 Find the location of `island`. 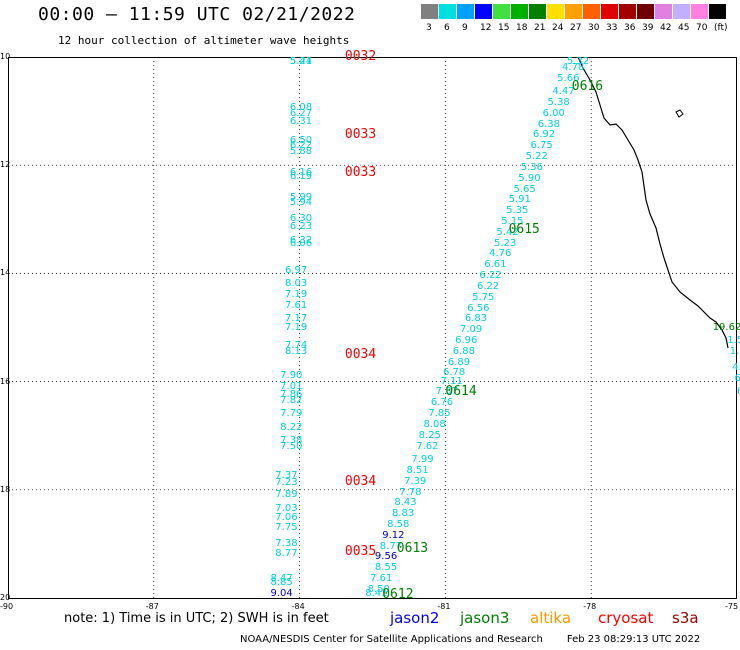

island is located at coordinates (679, 113).